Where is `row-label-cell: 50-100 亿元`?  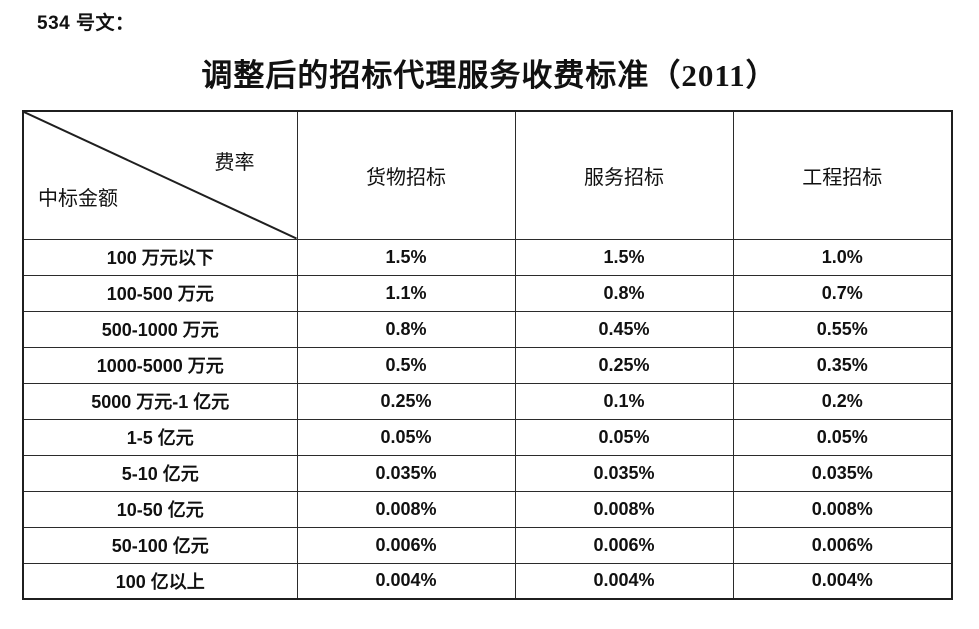 row-label-cell: 50-100 亿元 is located at coordinates (160, 545).